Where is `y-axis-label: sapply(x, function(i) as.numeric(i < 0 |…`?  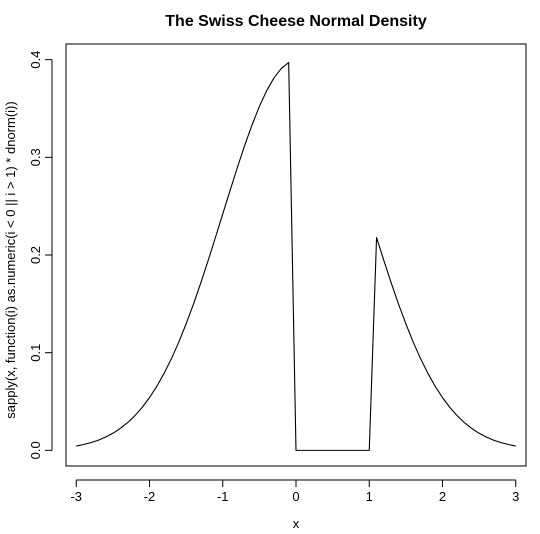 y-axis-label: sapply(x, function(i) as.numeric(i < 0 |… is located at coordinates (10, 259).